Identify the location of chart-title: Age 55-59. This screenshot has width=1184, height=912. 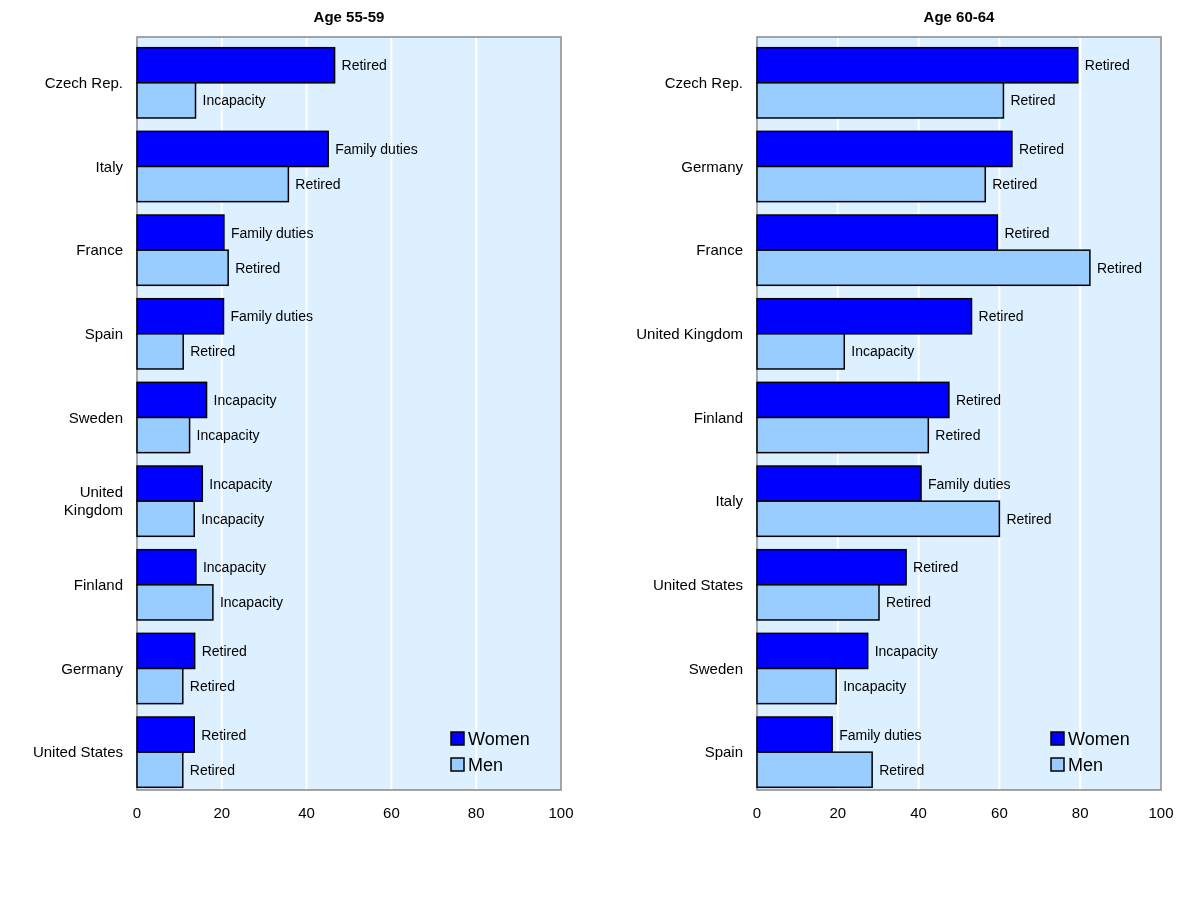
(349, 16).